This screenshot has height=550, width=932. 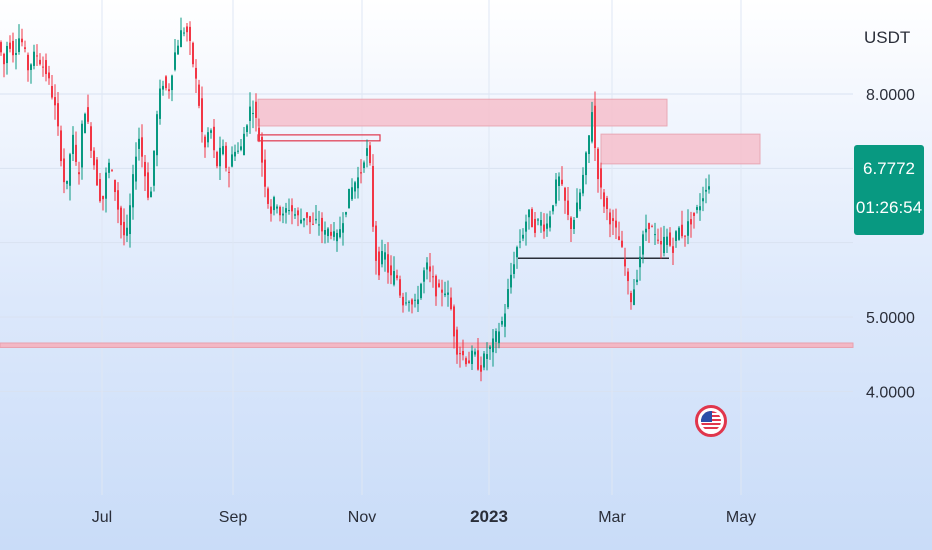 I want to click on x-tick-label: Sep, so click(x=233, y=517).